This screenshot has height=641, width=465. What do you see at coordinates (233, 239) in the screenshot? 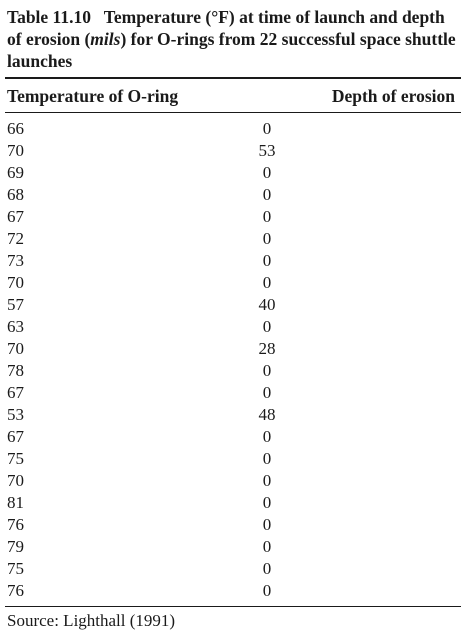
I see `table-row: 72 0` at bounding box center [233, 239].